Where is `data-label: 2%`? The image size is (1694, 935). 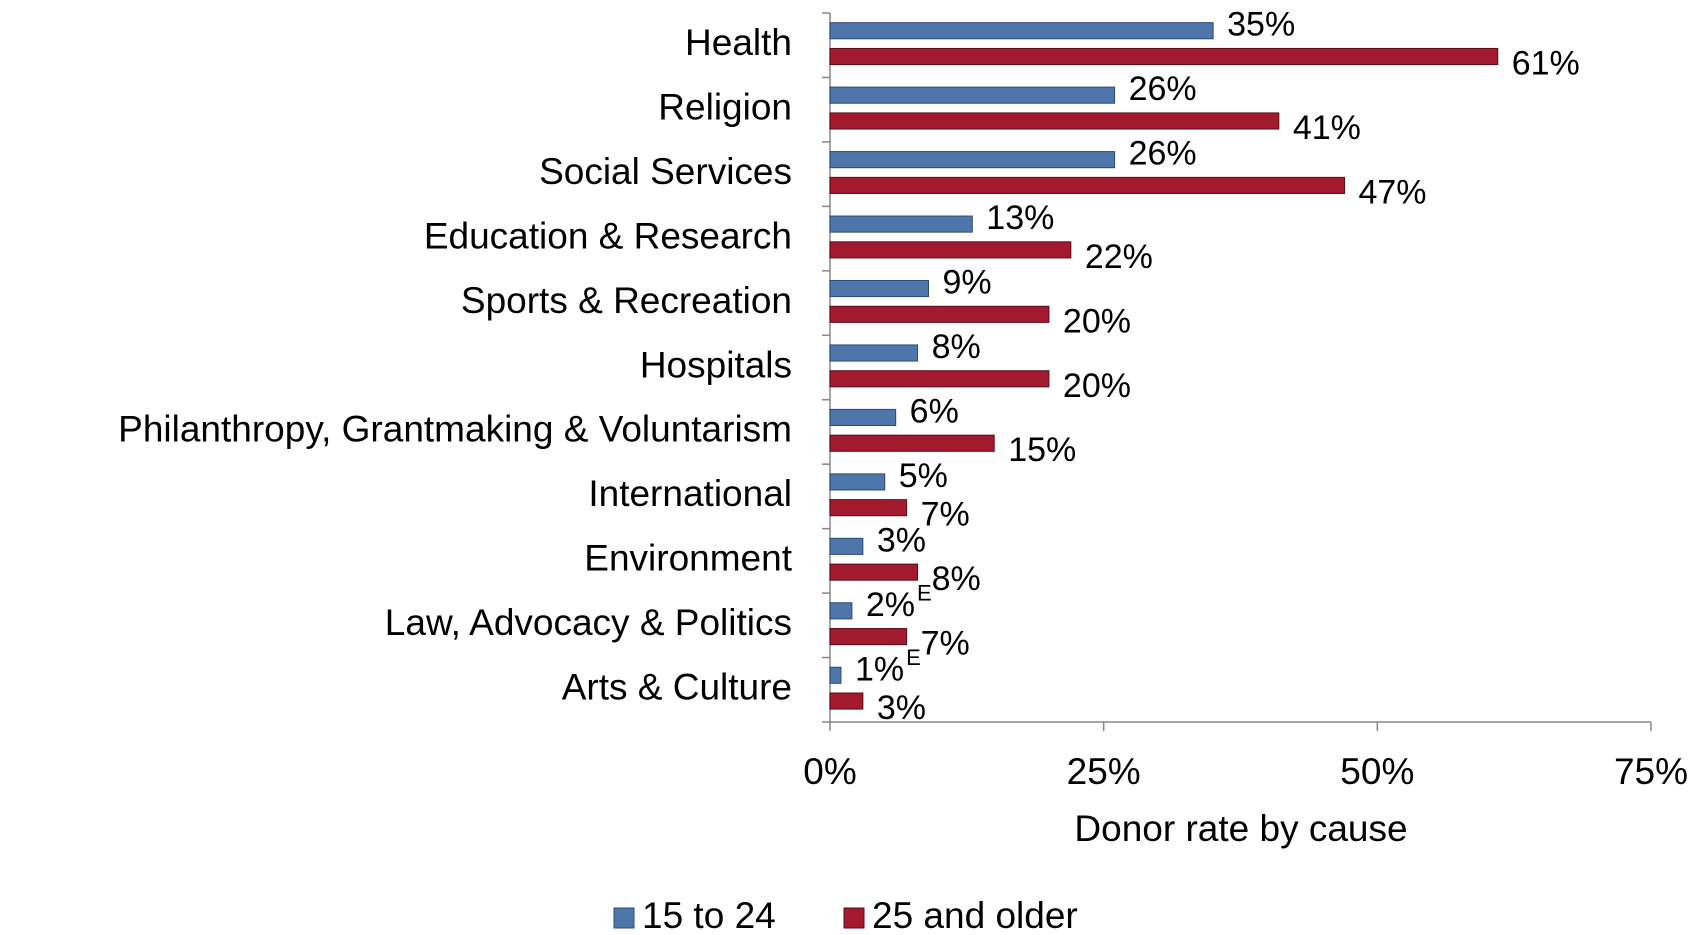 data-label: 2% is located at coordinates (890, 605).